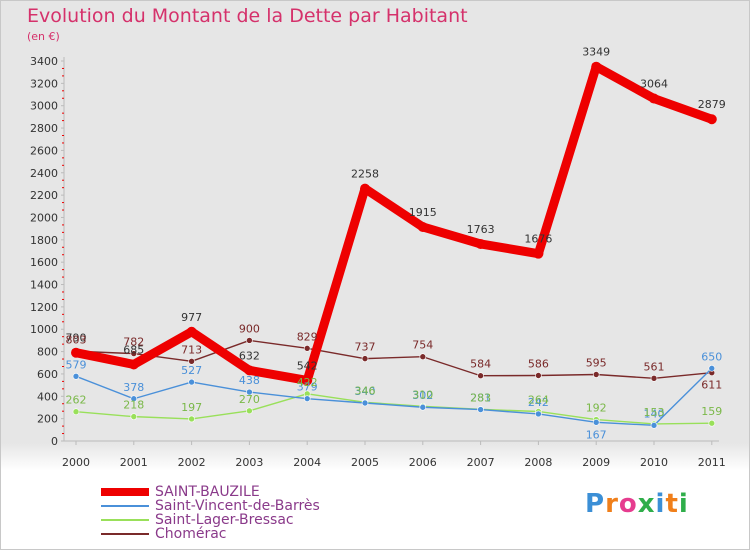 The height and width of the screenshot is (550, 750). Describe the element at coordinates (76, 400) in the screenshot. I see `data-label: 262` at that location.